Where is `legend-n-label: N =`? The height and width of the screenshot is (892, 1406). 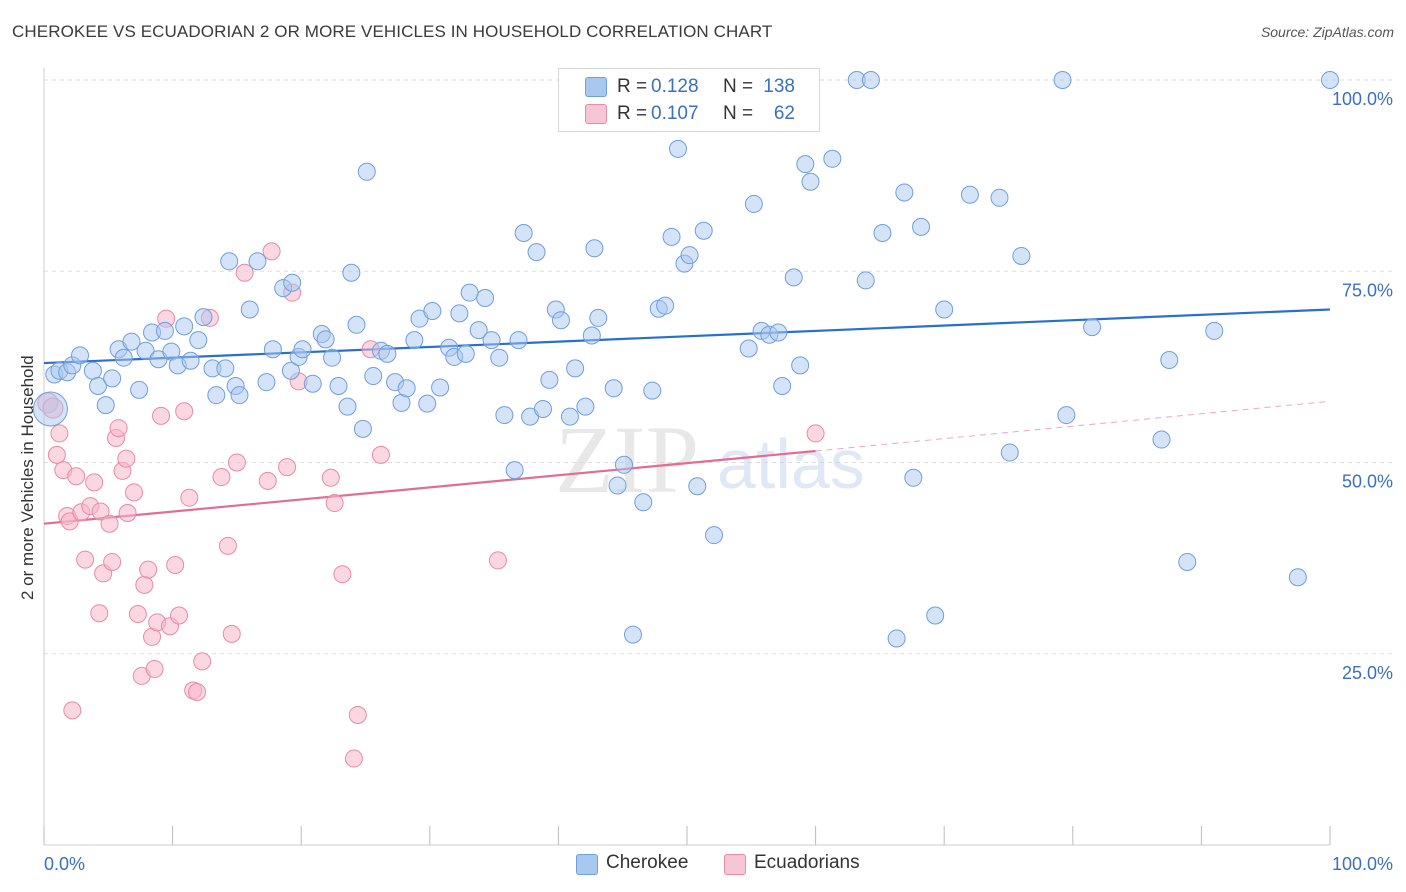 legend-n-label: N = is located at coordinates (738, 113).